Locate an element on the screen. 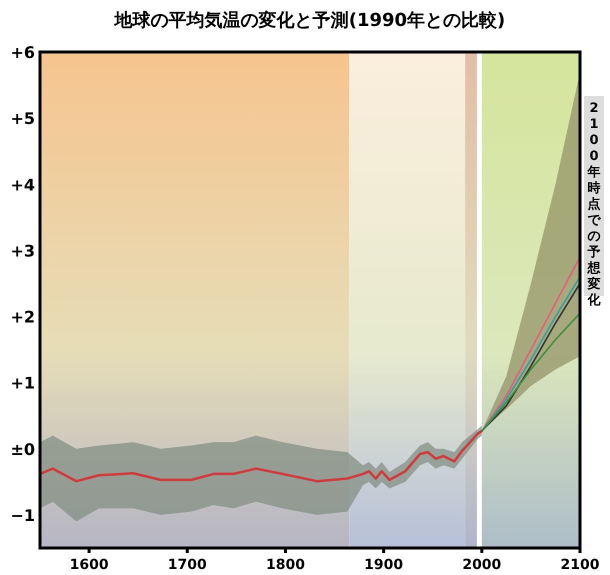 This screenshot has width=610, height=575. y-tick-label: +1 is located at coordinates (22, 383).